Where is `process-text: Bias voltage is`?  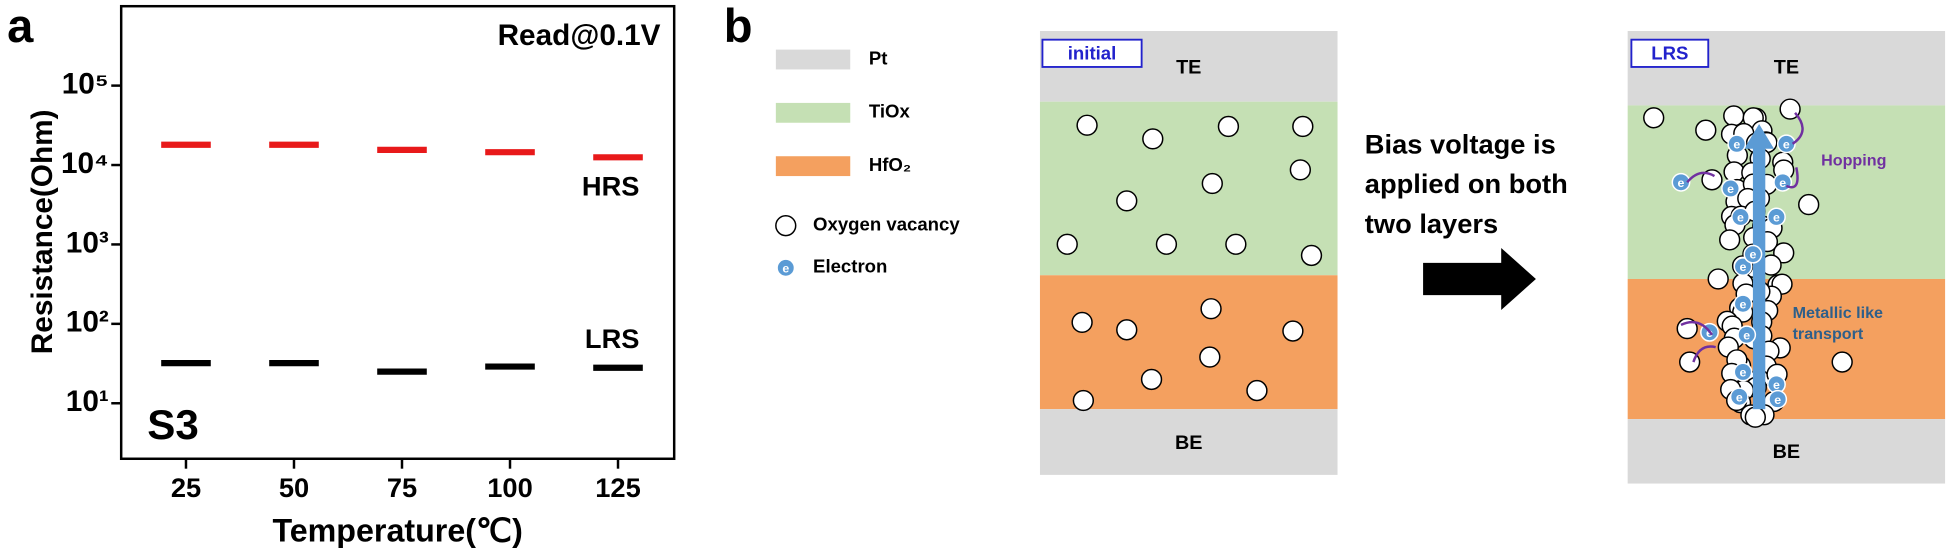
process-text: Bias voltage is is located at coordinates (1460, 144).